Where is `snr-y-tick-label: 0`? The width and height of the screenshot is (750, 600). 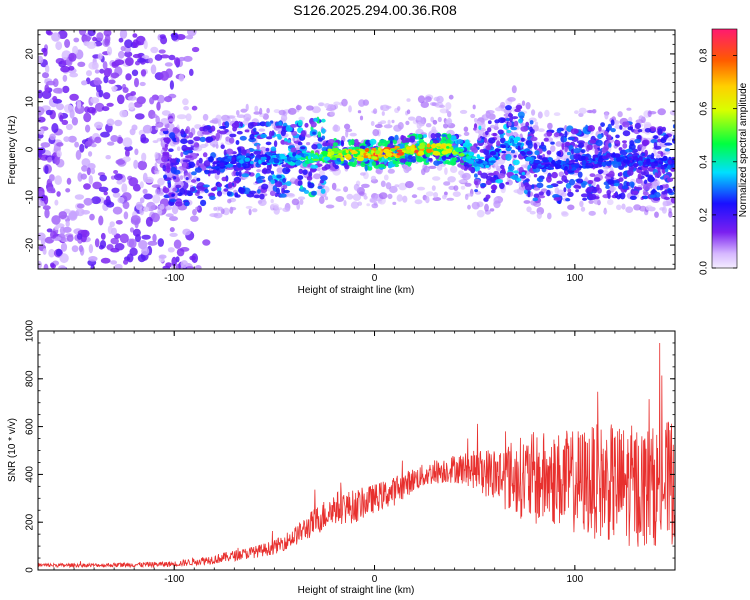 snr-y-tick-label: 0 is located at coordinates (30, 570).